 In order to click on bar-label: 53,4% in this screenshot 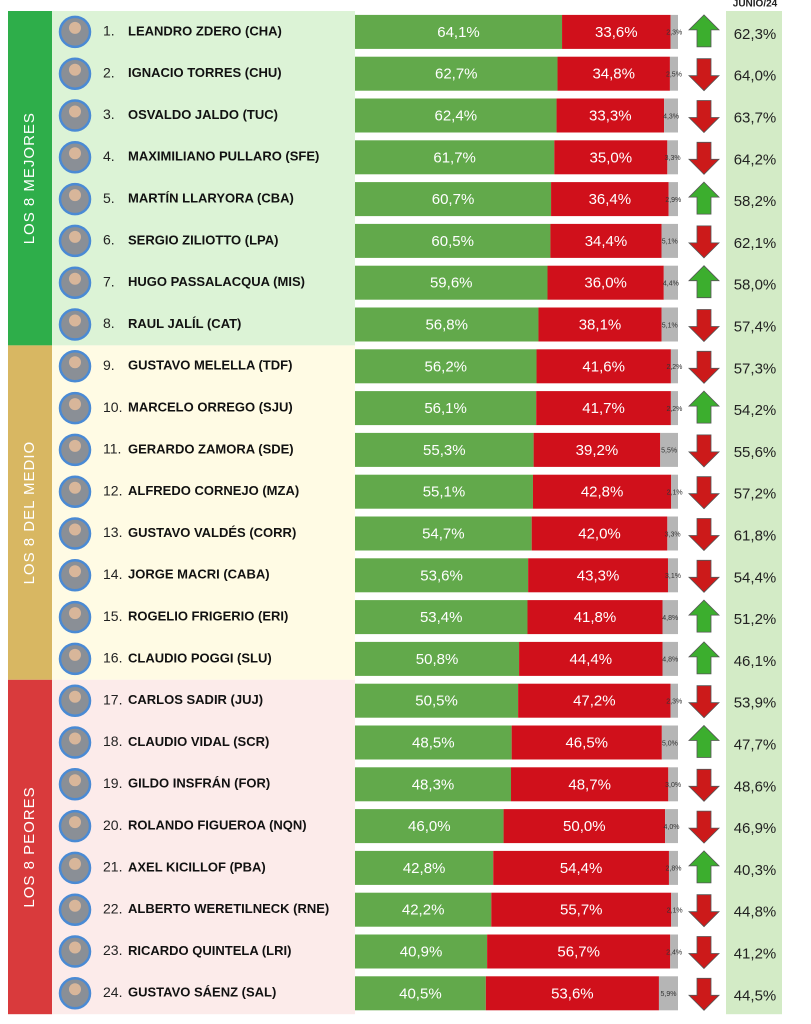, I will do `click(441, 617)`.